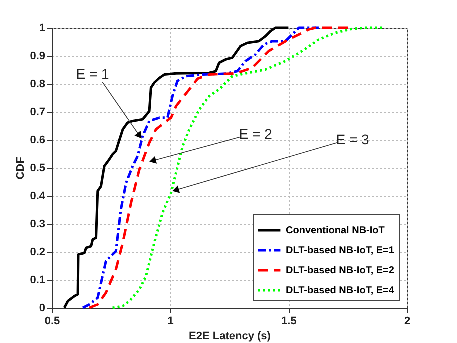 The image size is (457, 343). I want to click on y-tick-label: 0.5, so click(38, 168).